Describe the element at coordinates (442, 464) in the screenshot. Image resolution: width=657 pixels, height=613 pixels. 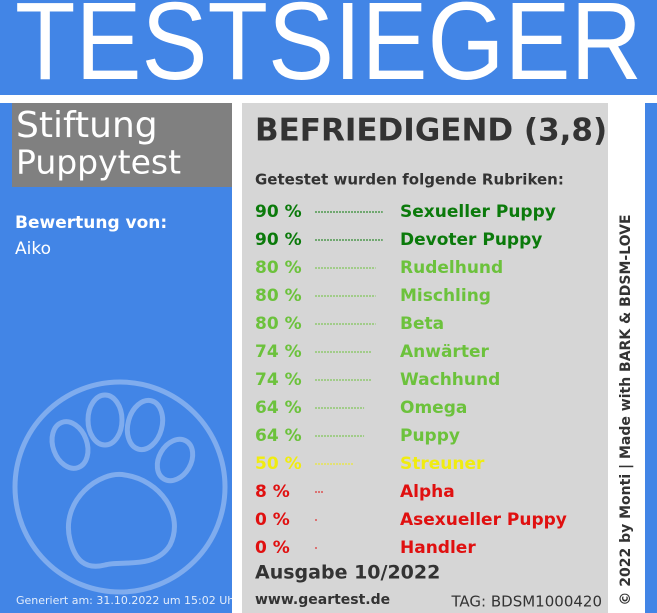
I see `category-name: Streuner` at that location.